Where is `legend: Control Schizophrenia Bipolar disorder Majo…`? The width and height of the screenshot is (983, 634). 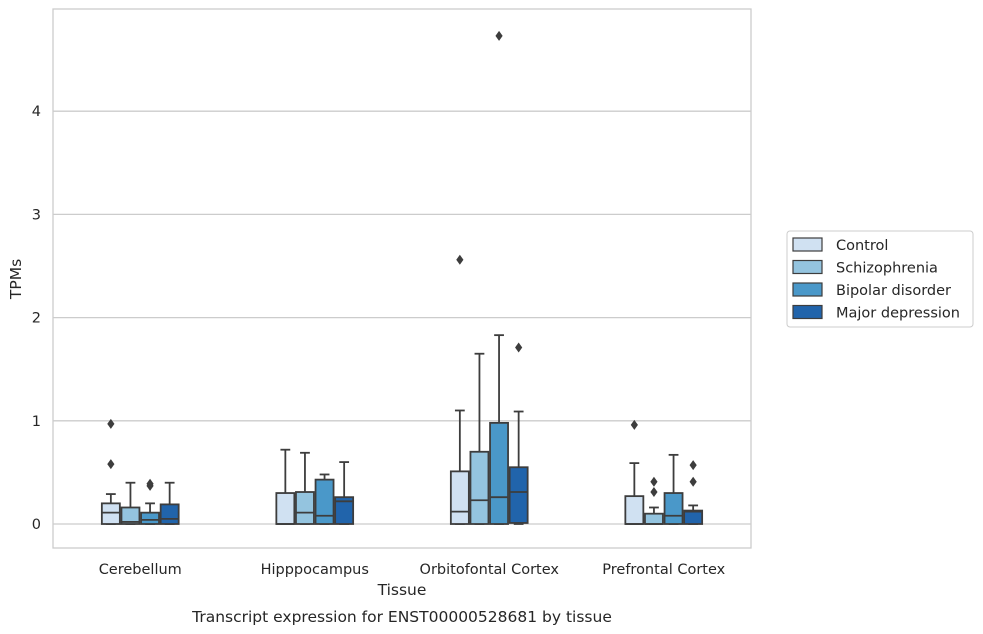 legend: Control Schizophrenia Bipolar disorder Majo… is located at coordinates (880, 279).